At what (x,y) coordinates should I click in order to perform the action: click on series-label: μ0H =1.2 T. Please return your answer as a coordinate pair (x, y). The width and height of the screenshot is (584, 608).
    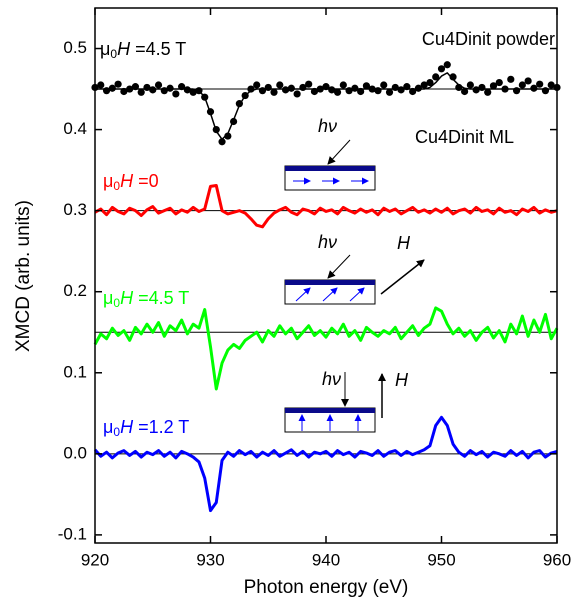
    Looking at the image, I should click on (146, 428).